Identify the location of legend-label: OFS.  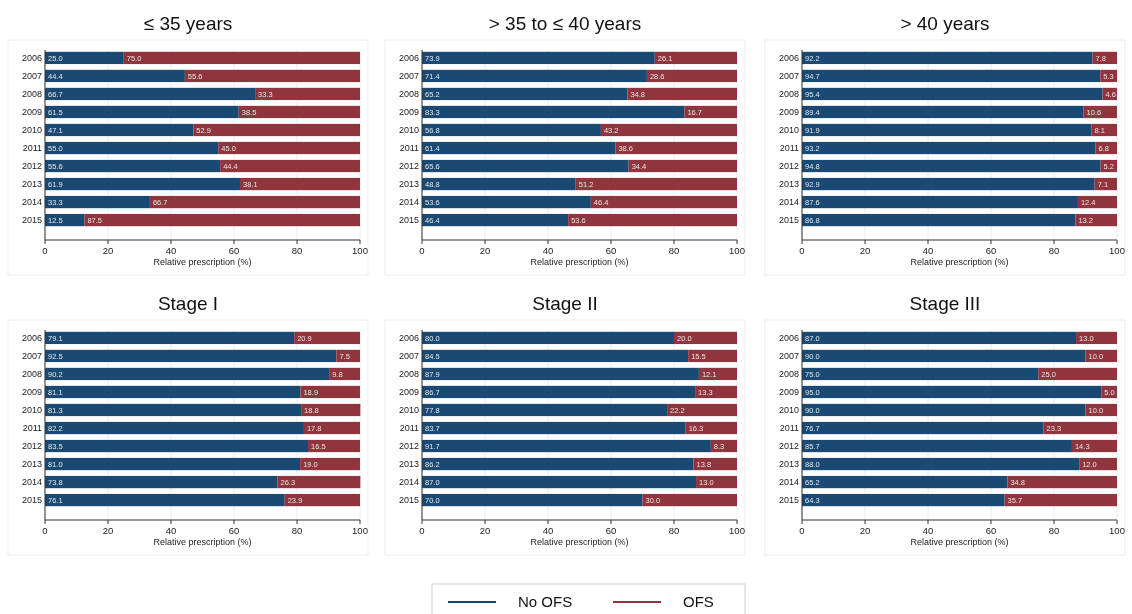
(698, 602).